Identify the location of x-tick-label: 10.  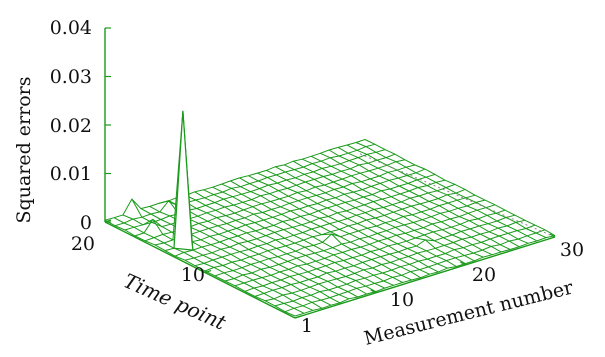
(402, 300).